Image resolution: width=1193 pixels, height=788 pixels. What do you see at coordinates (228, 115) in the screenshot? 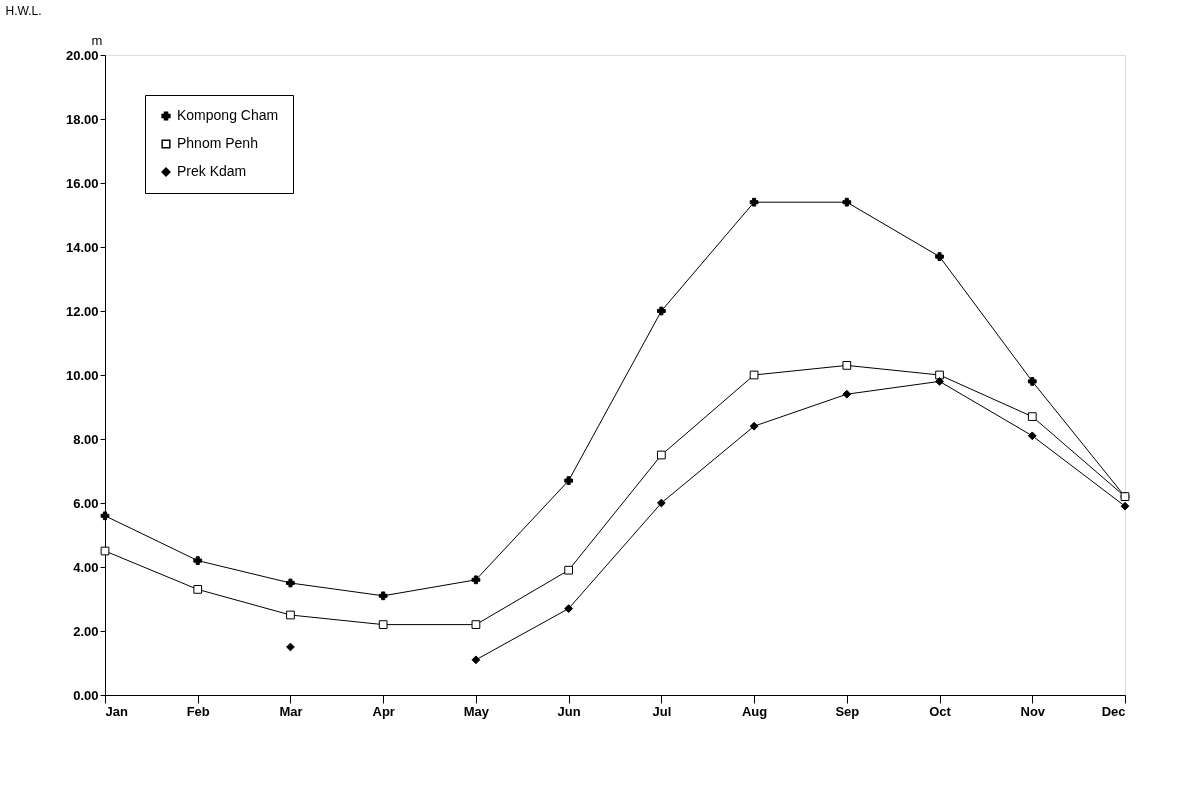
I see `legend-label: Kompong Cham` at bounding box center [228, 115].